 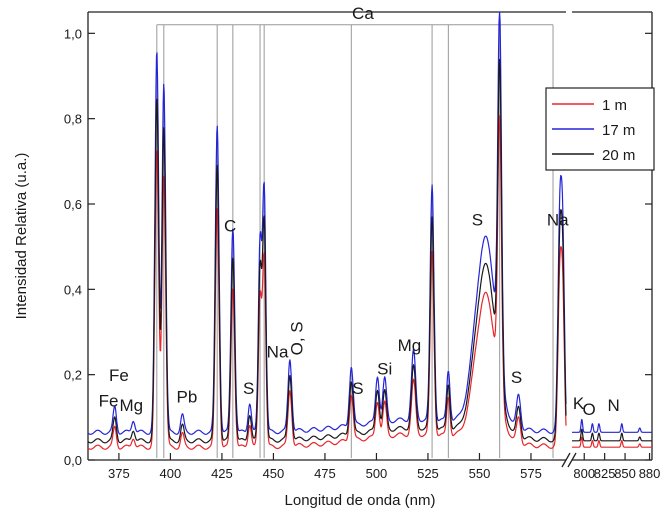 I want to click on x-tick-label: 475, so click(x=325, y=473).